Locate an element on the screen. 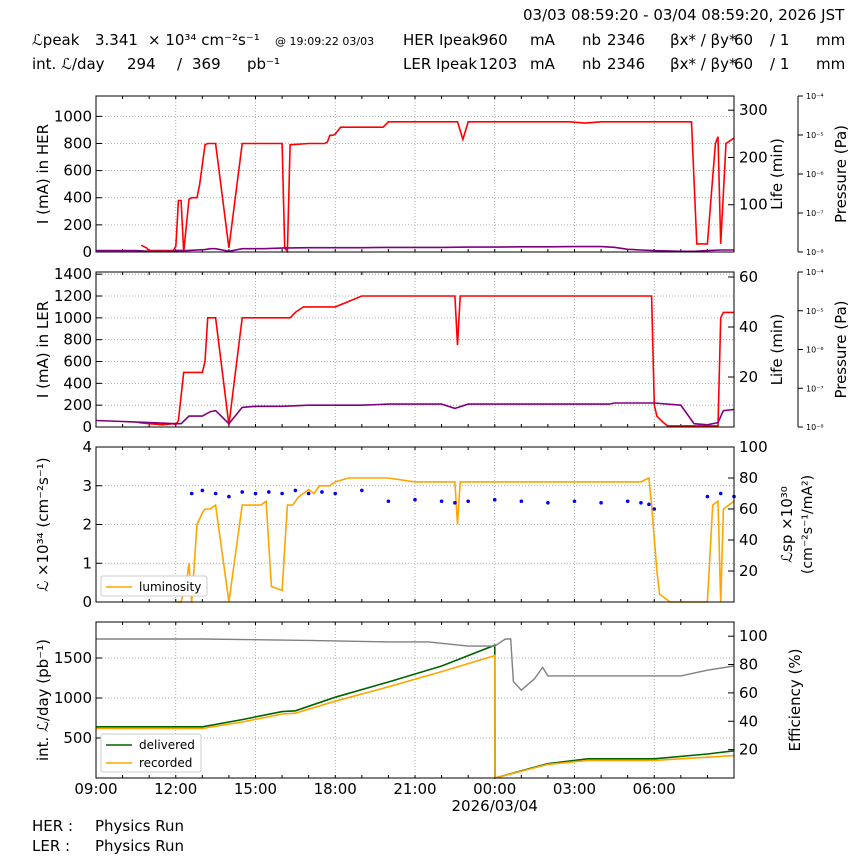  int-lumi-recorded: 369 is located at coordinates (206, 64).